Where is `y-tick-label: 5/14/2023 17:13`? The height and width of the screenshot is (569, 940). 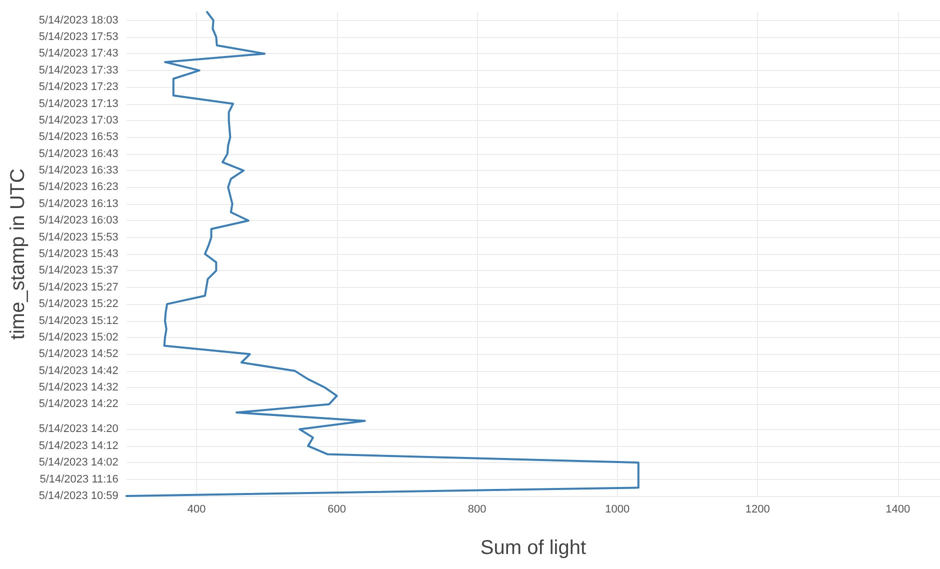 y-tick-label: 5/14/2023 17:13 is located at coordinates (78, 104).